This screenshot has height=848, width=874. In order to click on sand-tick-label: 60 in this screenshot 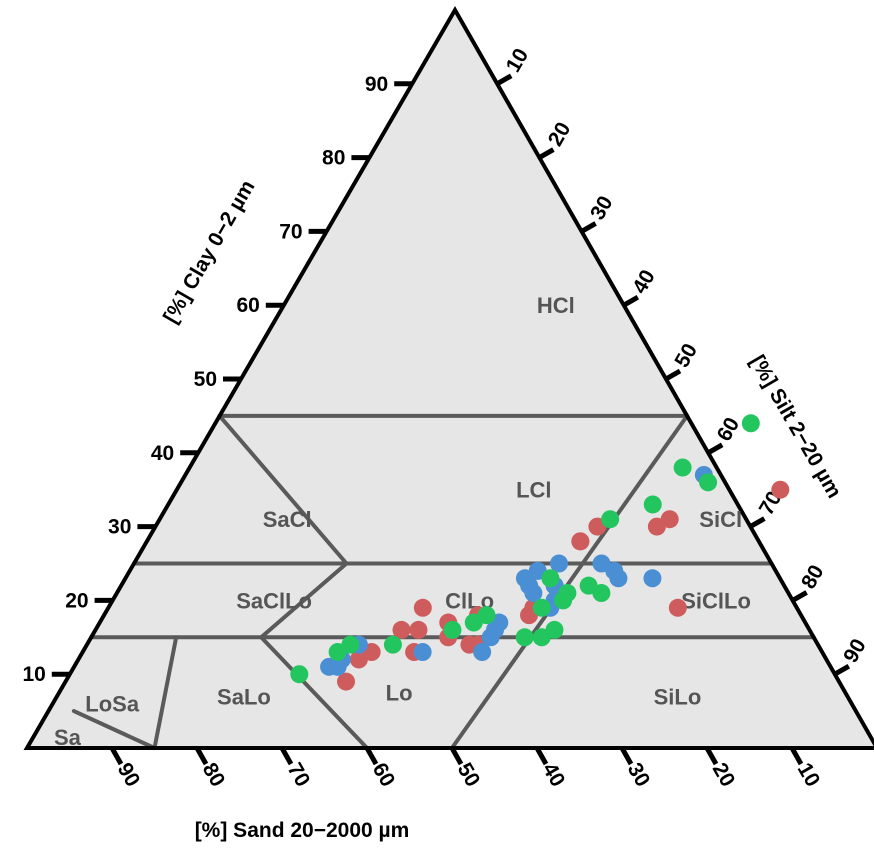, I will do `click(384, 775)`.